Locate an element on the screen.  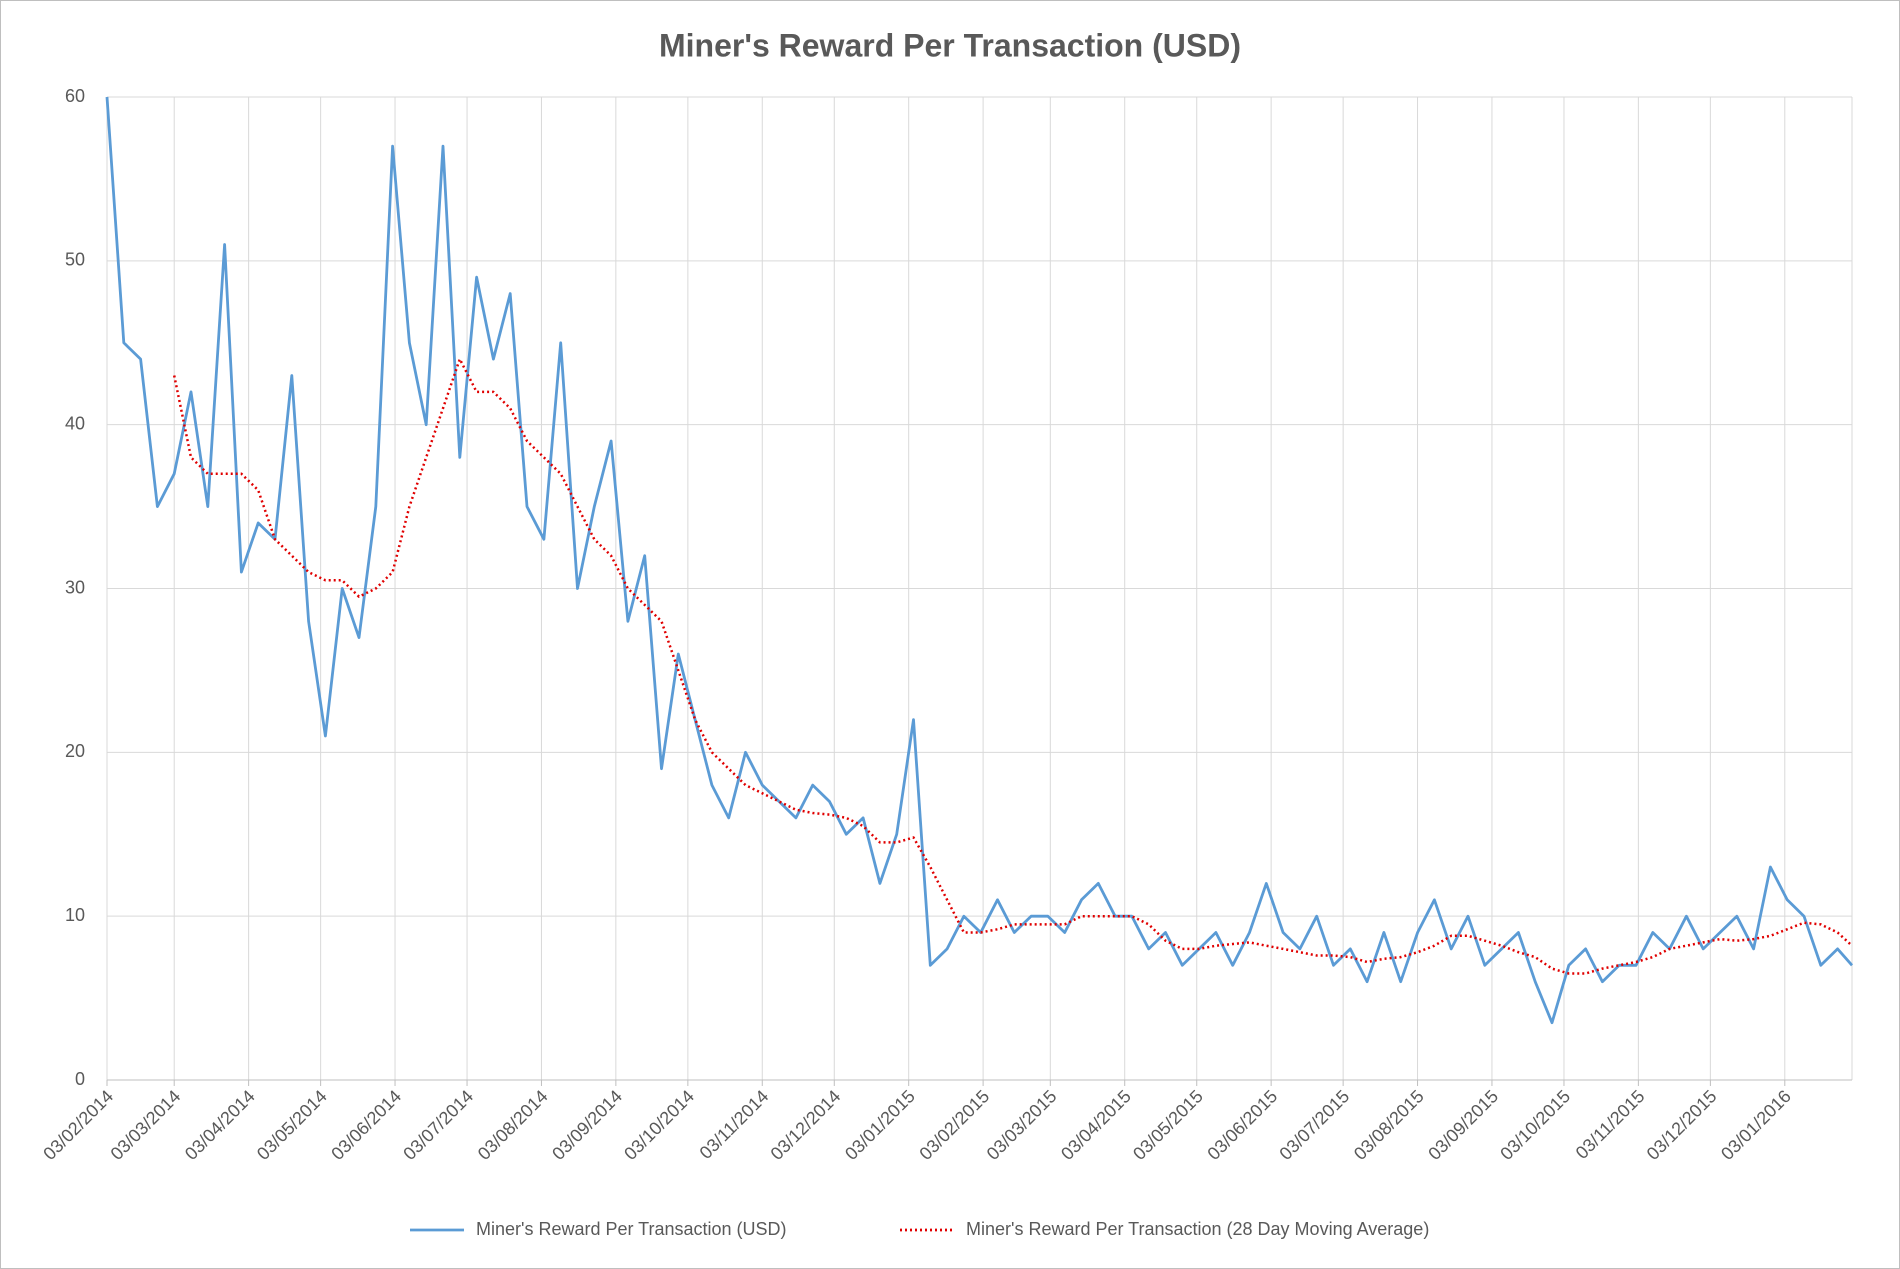
y-tick-label: 40 is located at coordinates (75, 423).